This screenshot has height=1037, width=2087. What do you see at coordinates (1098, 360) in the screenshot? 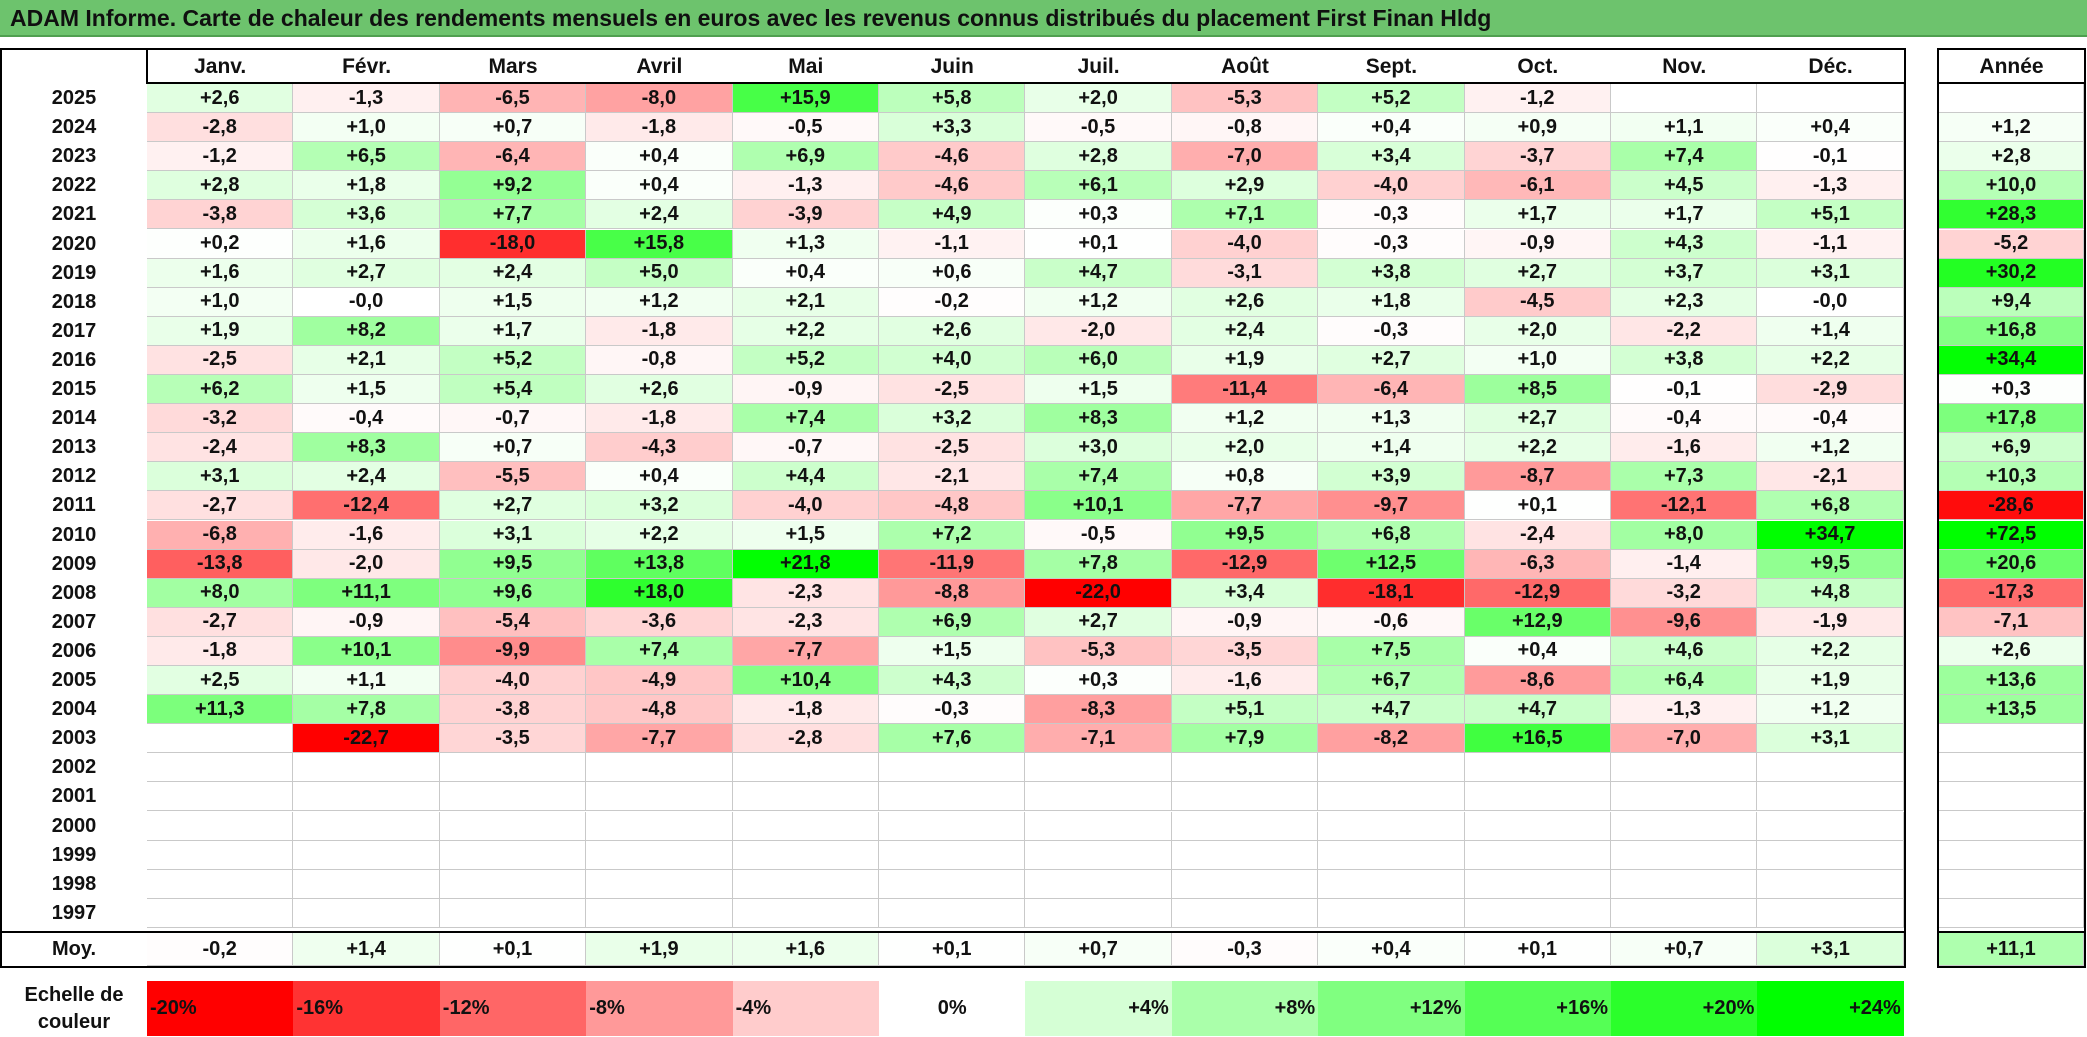
I see `heatmap-cell: +6,0` at bounding box center [1098, 360].